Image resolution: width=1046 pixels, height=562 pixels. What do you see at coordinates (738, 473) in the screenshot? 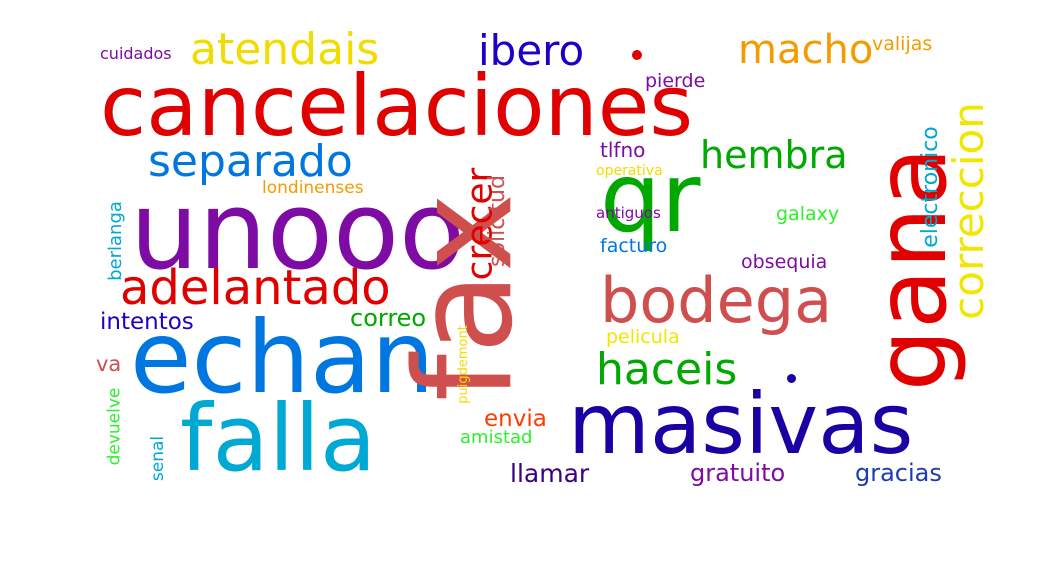
I see `word: gratuito` at bounding box center [738, 473].